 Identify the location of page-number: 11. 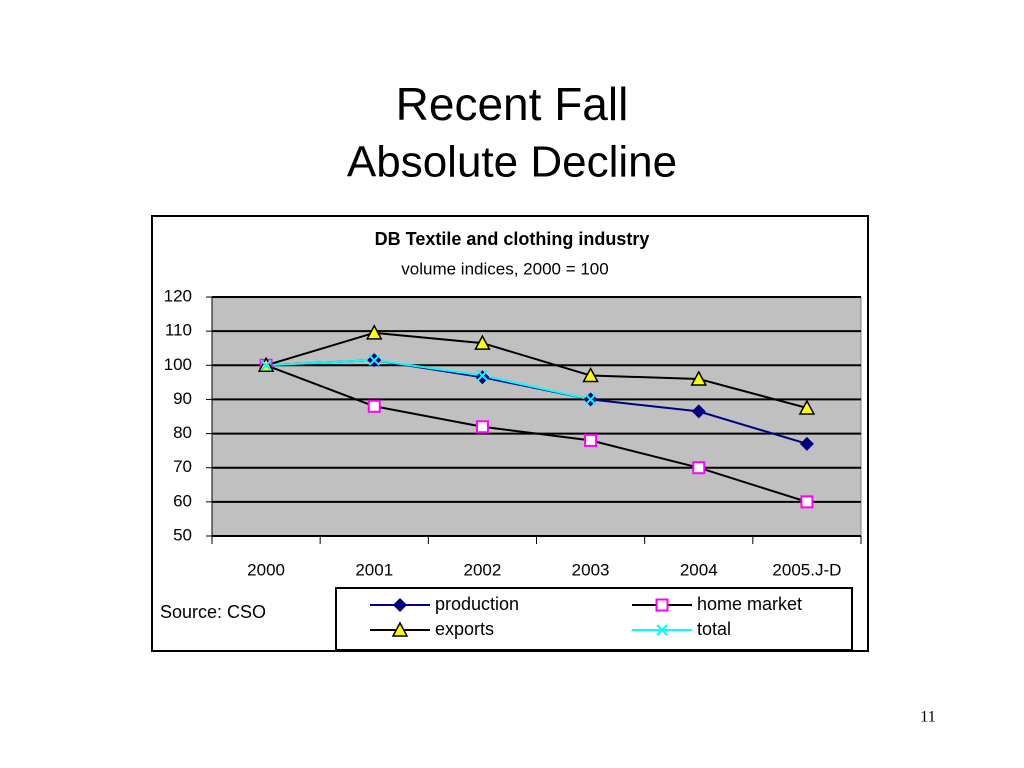
(927, 717).